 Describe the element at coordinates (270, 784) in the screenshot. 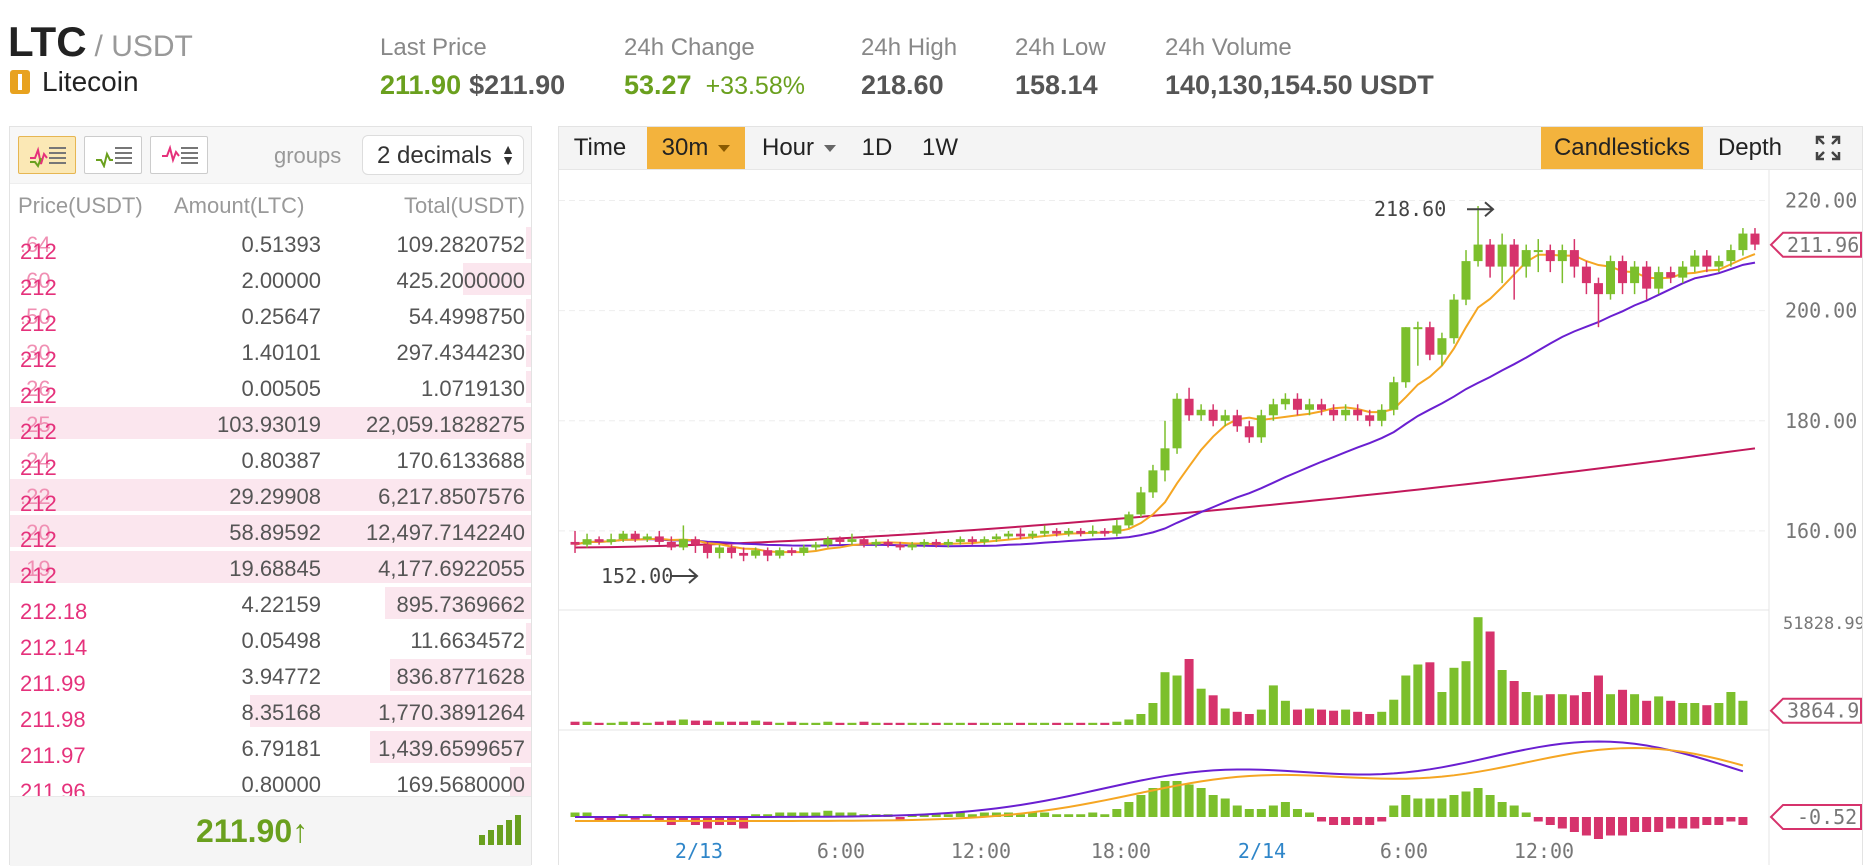

I see `ask-row: 211.96 0.80000 169.5680000` at that location.